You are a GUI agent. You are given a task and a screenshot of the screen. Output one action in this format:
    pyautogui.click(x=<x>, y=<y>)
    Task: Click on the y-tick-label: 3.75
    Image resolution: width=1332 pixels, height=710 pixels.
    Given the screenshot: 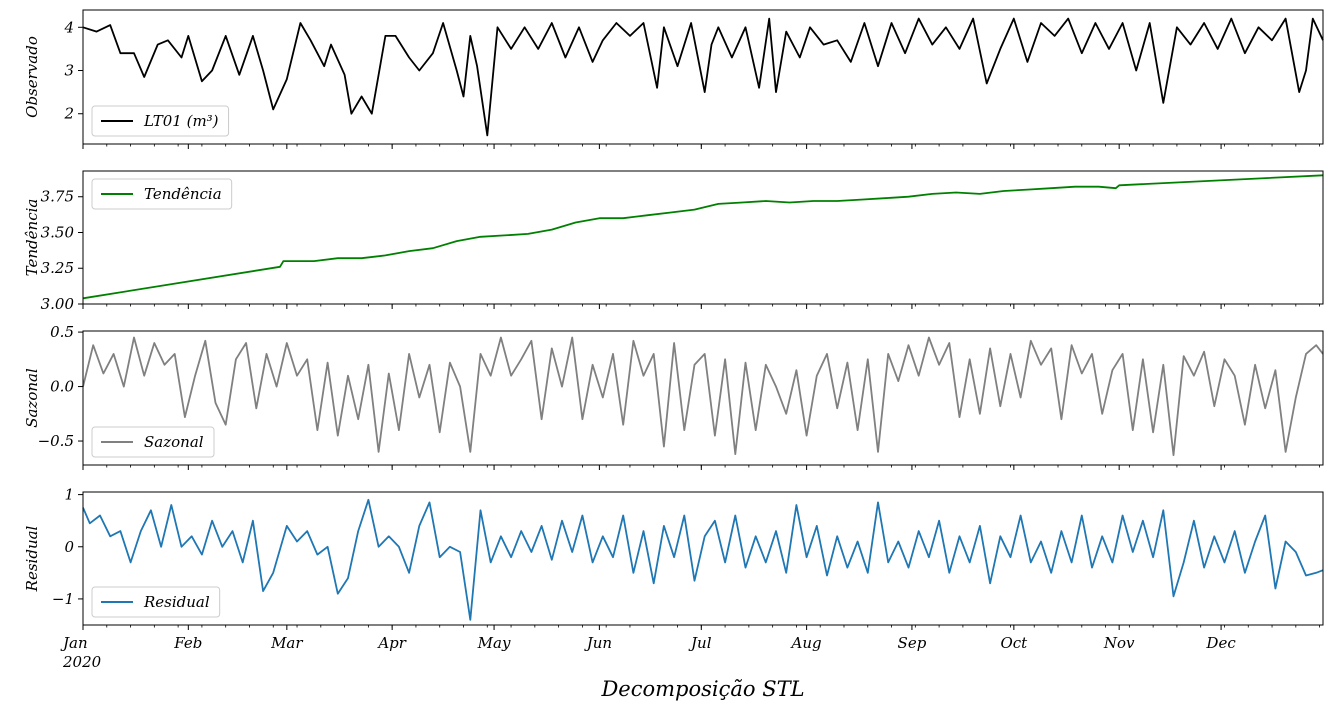 What is the action you would take?
    pyautogui.click(x=57, y=197)
    